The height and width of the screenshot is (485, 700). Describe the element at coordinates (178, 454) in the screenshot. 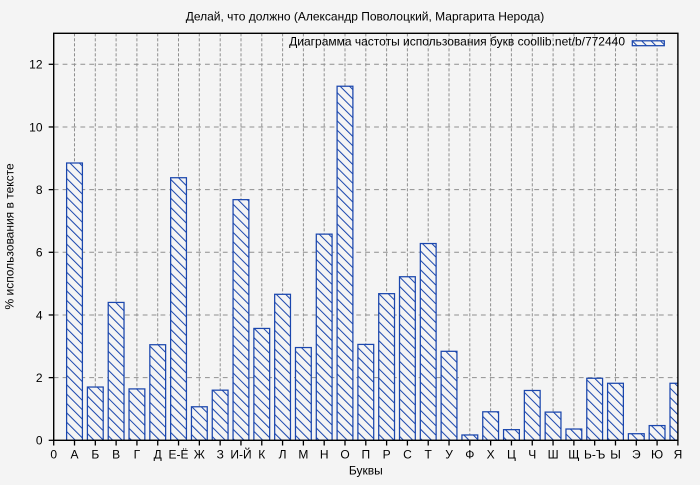

I see `svg-text: Е-Ё` at that location.